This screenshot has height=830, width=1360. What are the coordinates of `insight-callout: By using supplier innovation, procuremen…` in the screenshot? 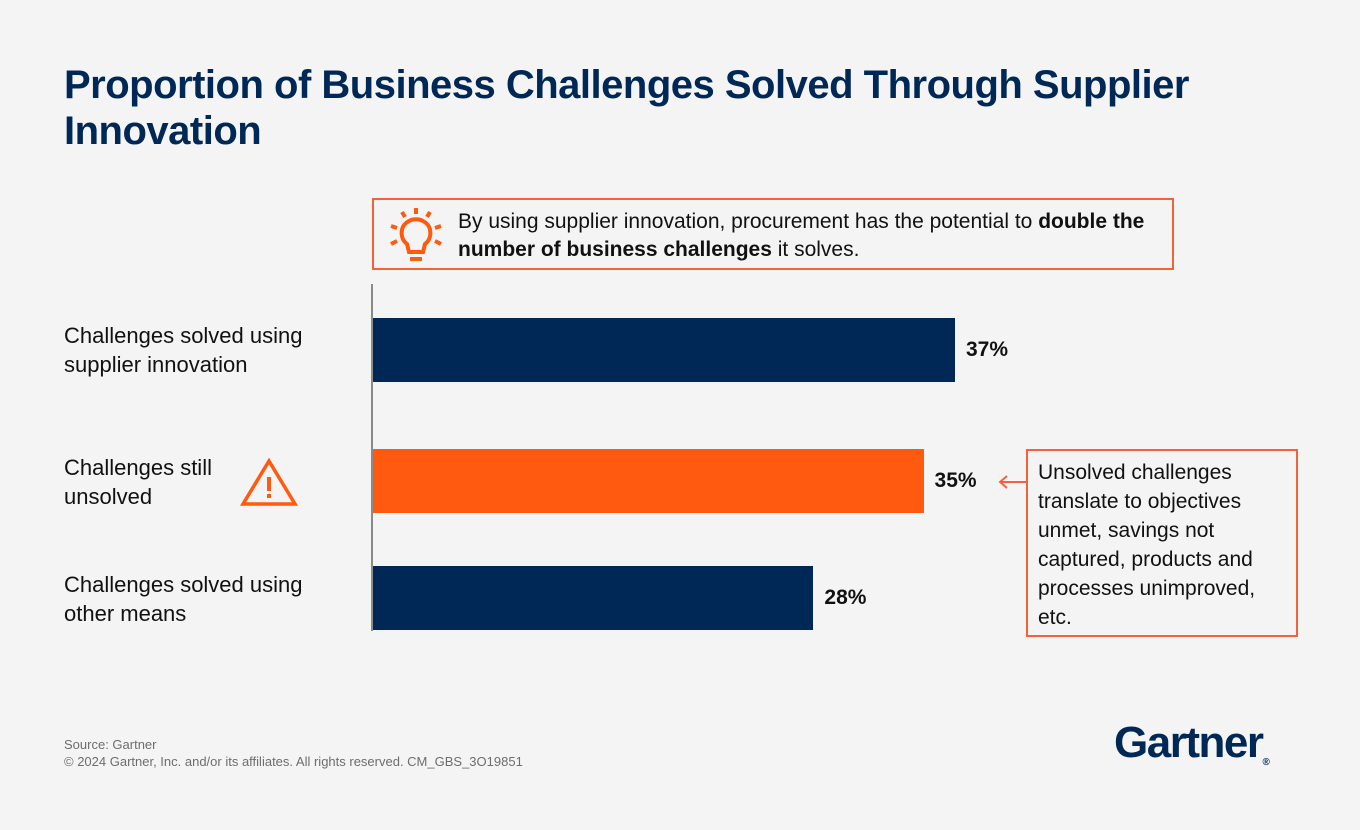 It's located at (773, 234).